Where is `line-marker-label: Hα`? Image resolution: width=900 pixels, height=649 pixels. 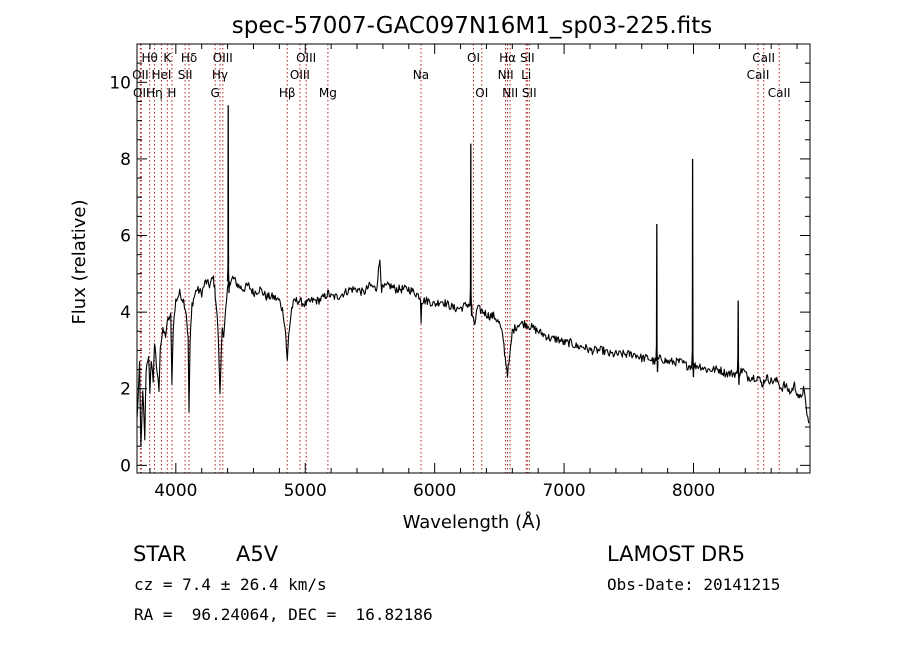
line-marker-label: Hα is located at coordinates (507, 58).